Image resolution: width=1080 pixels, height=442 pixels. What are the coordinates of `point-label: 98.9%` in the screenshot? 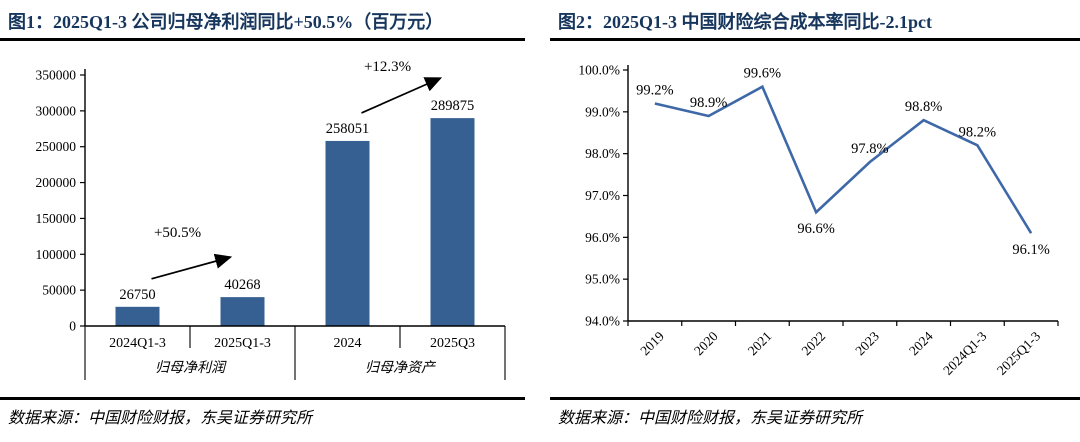 It's located at (708, 103).